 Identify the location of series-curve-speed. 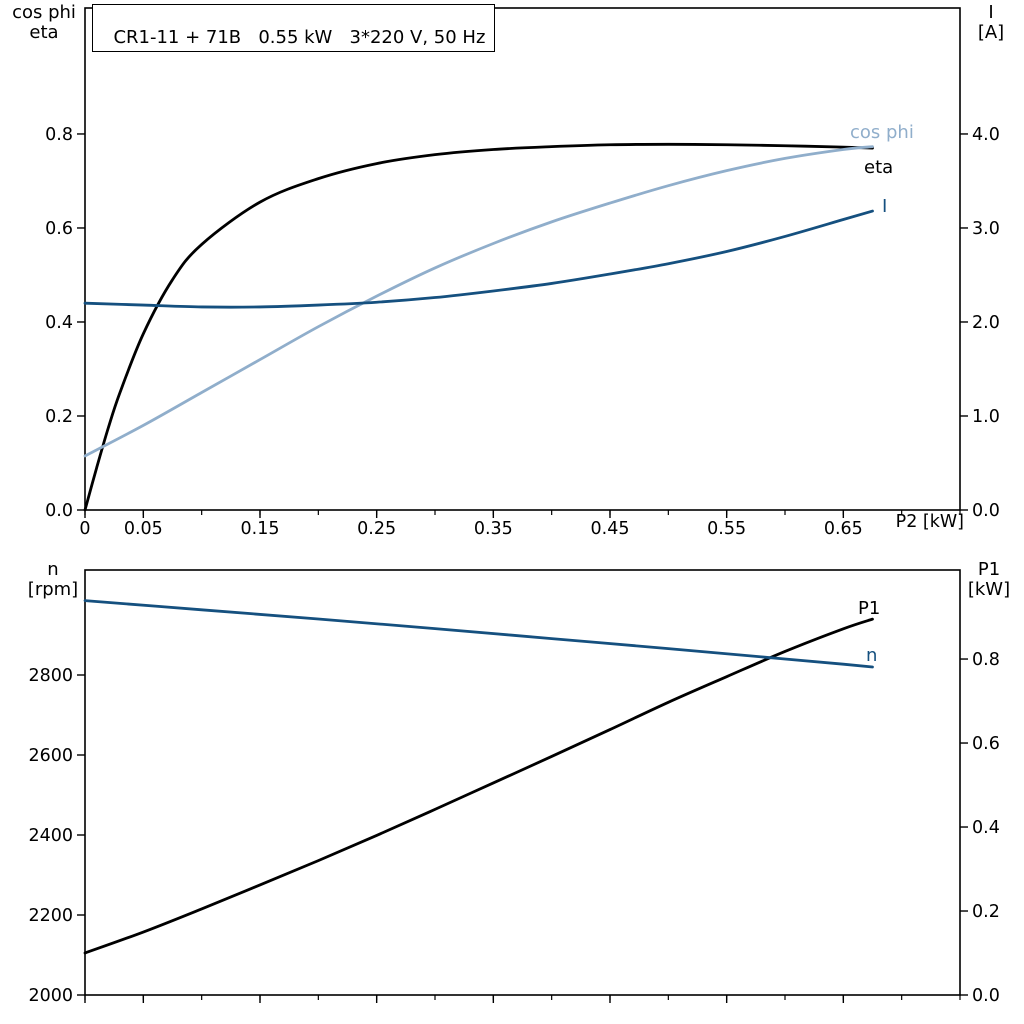
(478, 634).